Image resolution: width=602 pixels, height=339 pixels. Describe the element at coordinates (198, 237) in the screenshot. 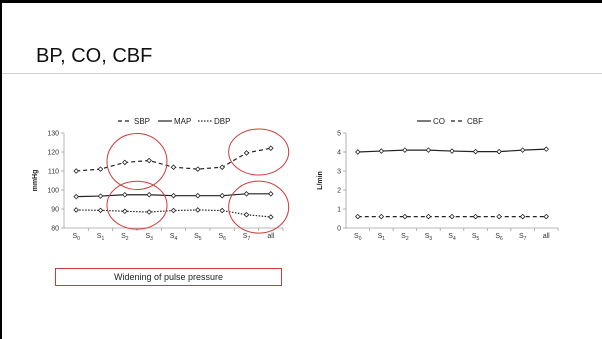

I see `x-tick-label: S5` at that location.